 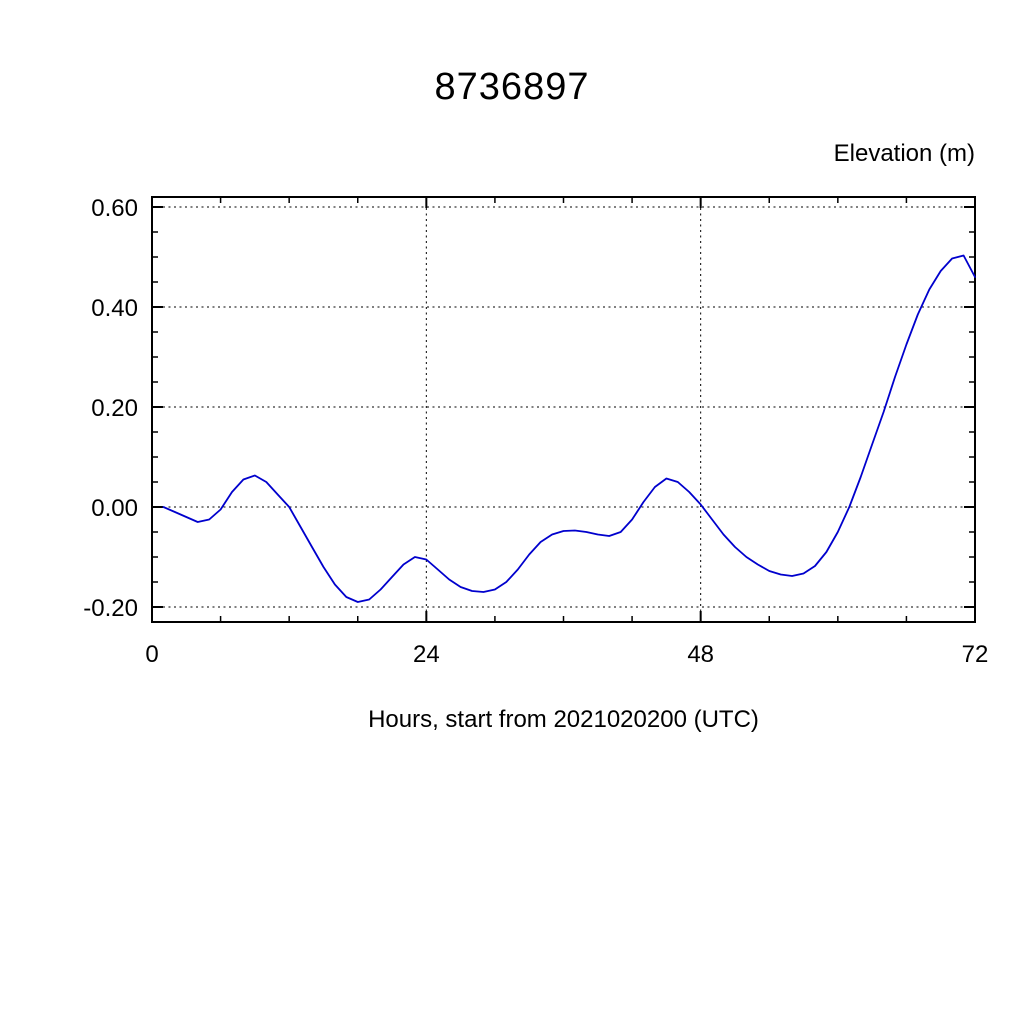 I want to click on x-tick-label: 0, so click(x=151, y=654).